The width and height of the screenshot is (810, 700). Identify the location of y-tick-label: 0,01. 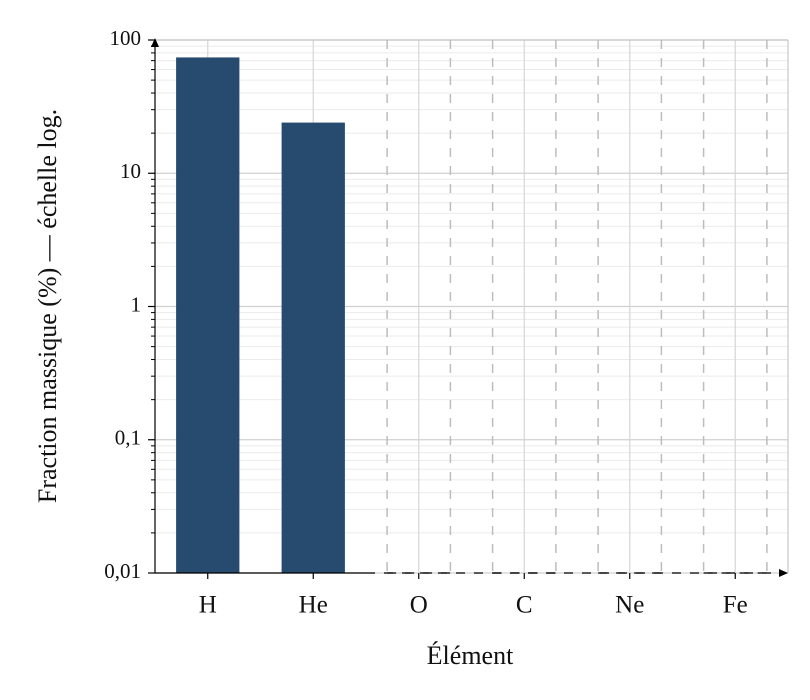
(122, 571).